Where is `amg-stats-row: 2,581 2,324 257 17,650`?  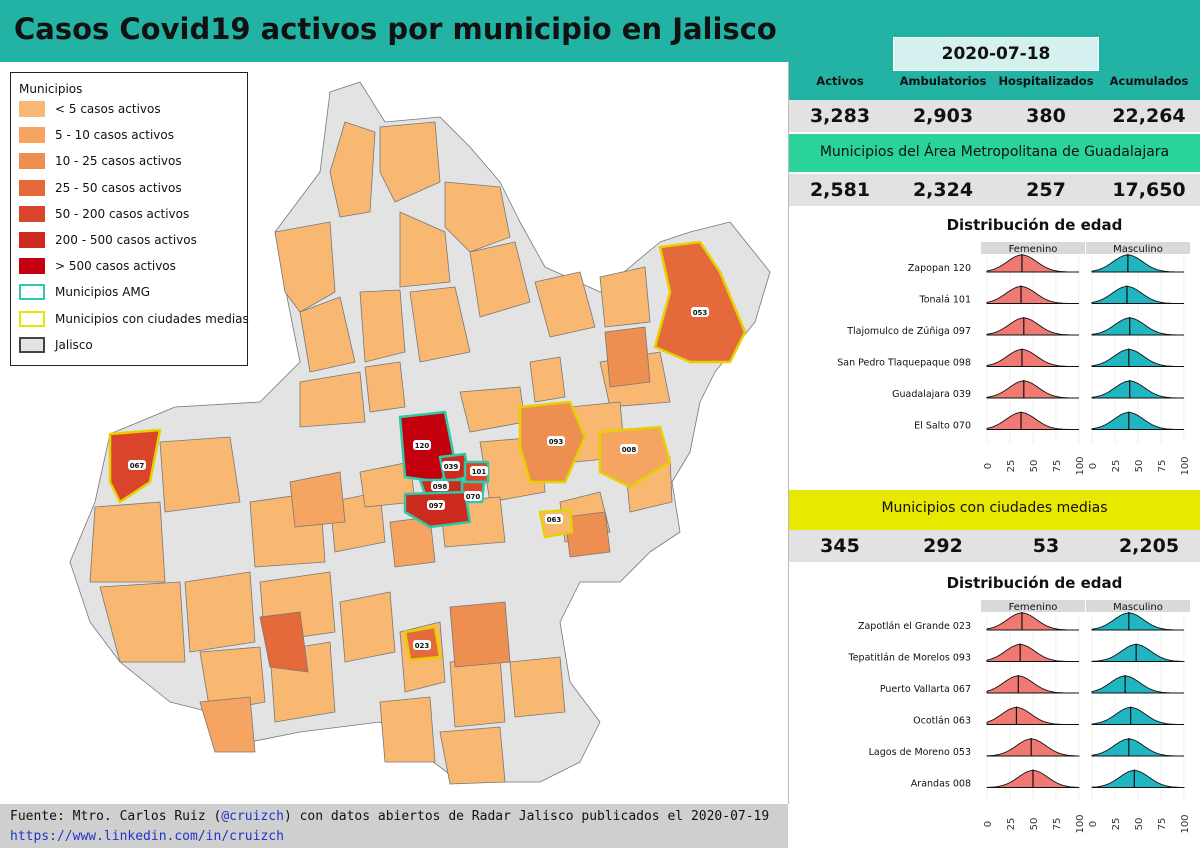 amg-stats-row: 2,581 2,324 257 17,650 is located at coordinates (994, 190).